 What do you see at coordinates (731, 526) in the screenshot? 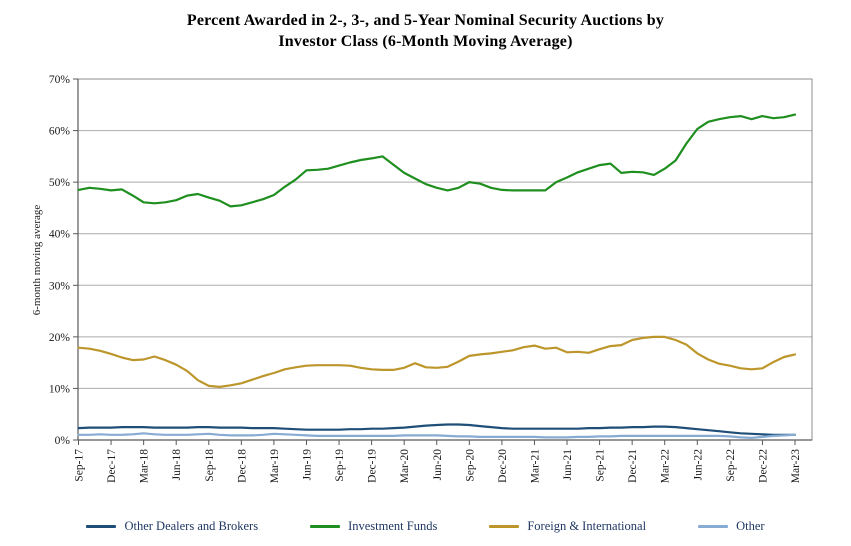
I see `legend-item-other: Other` at bounding box center [731, 526].